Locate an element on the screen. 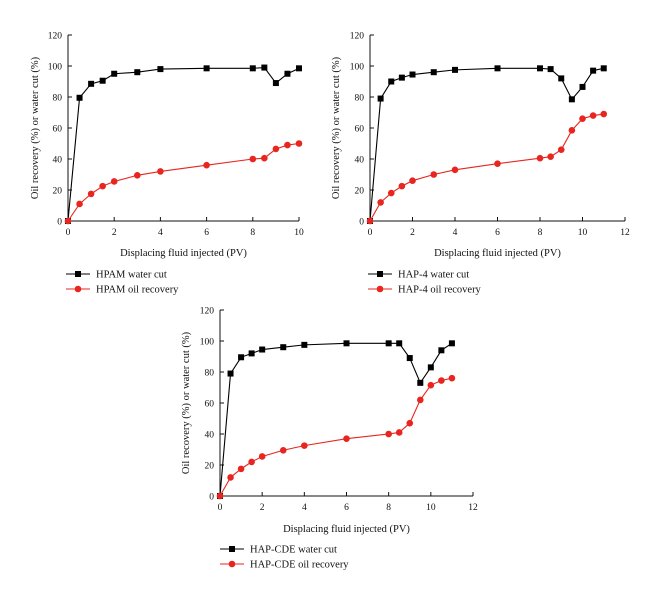 Image resolution: width=660 pixels, height=600 pixels. y-tick-label: 120 is located at coordinates (55, 37).